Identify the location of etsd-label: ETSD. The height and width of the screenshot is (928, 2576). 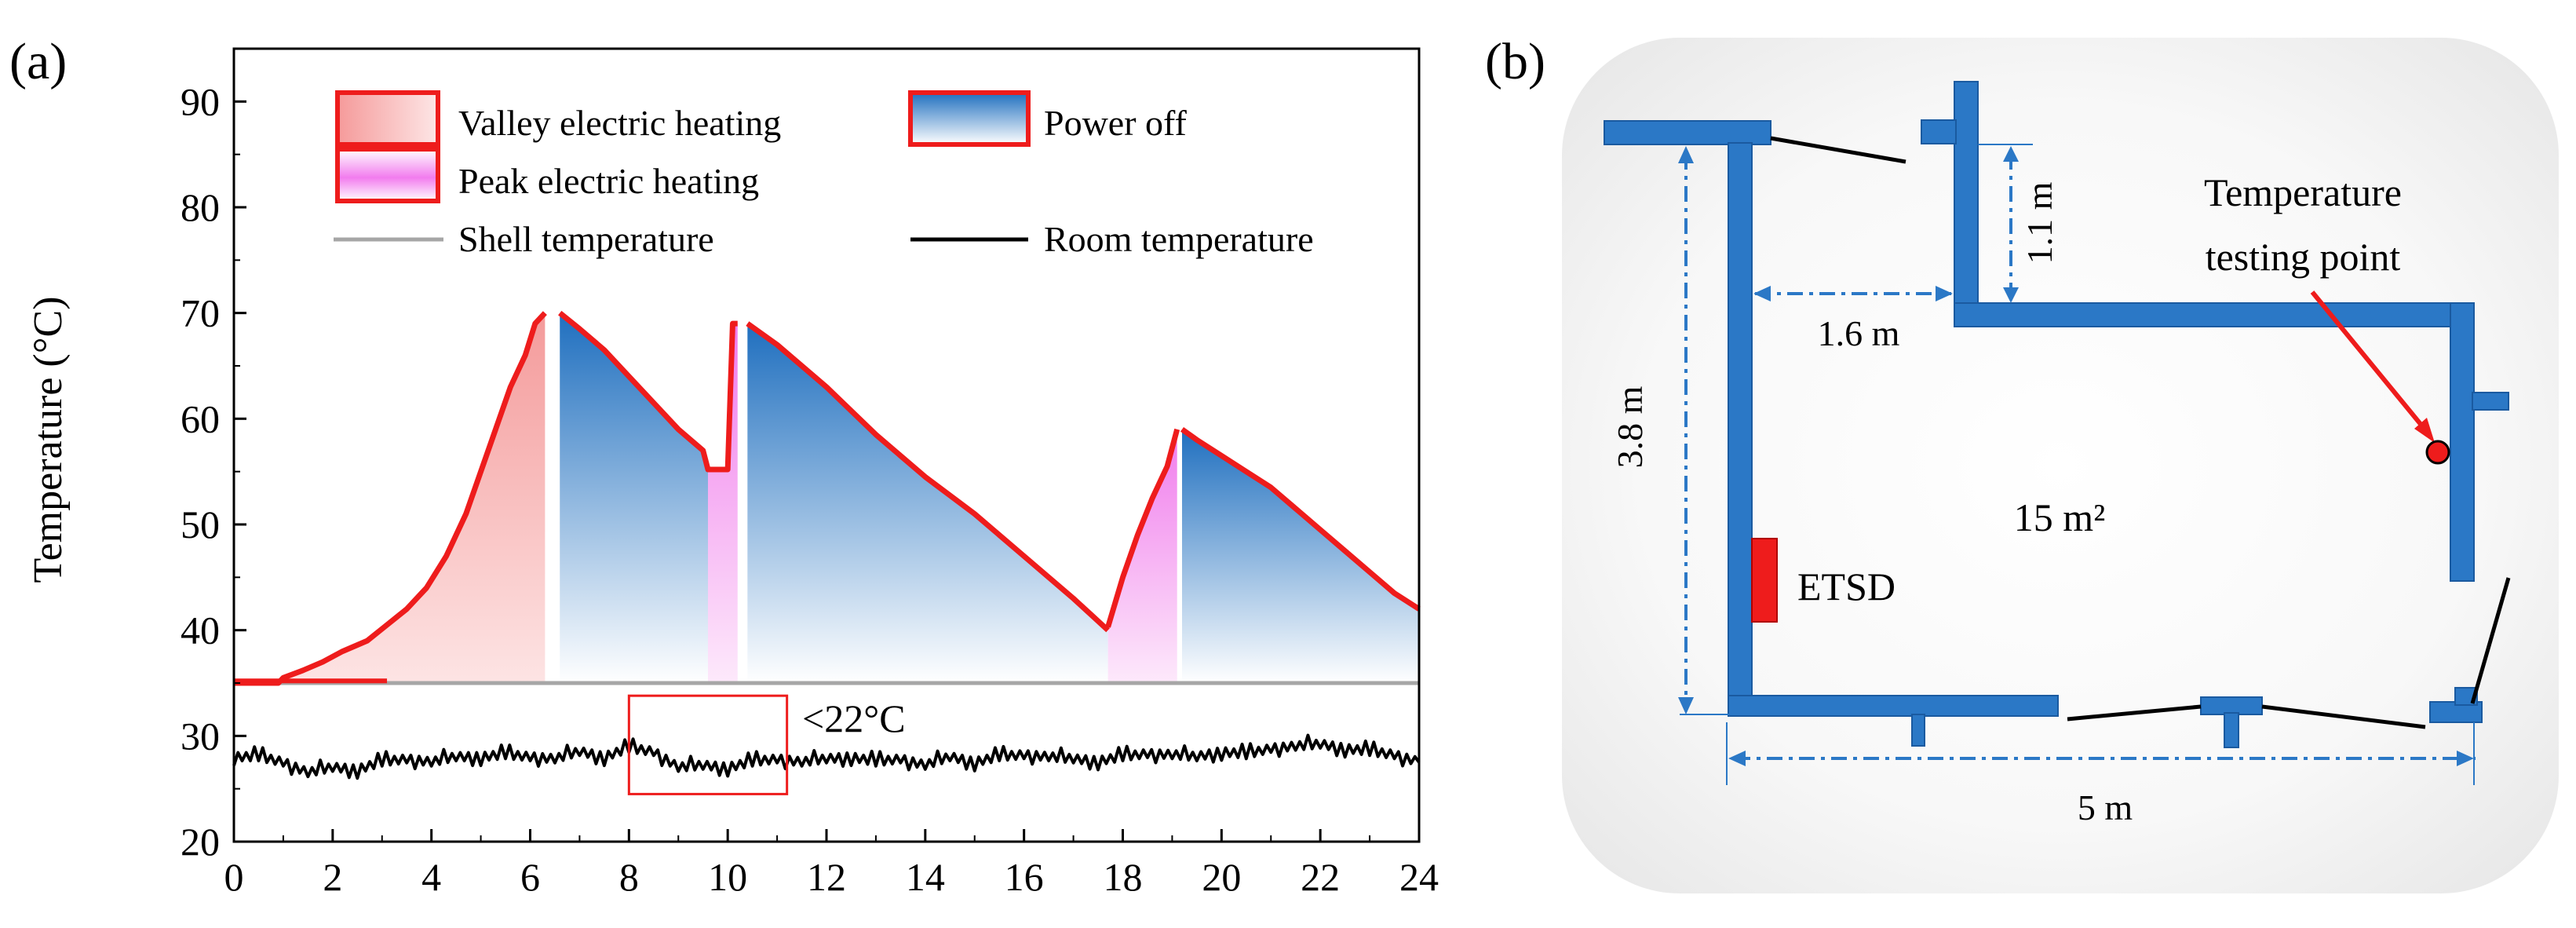
(1846, 586).